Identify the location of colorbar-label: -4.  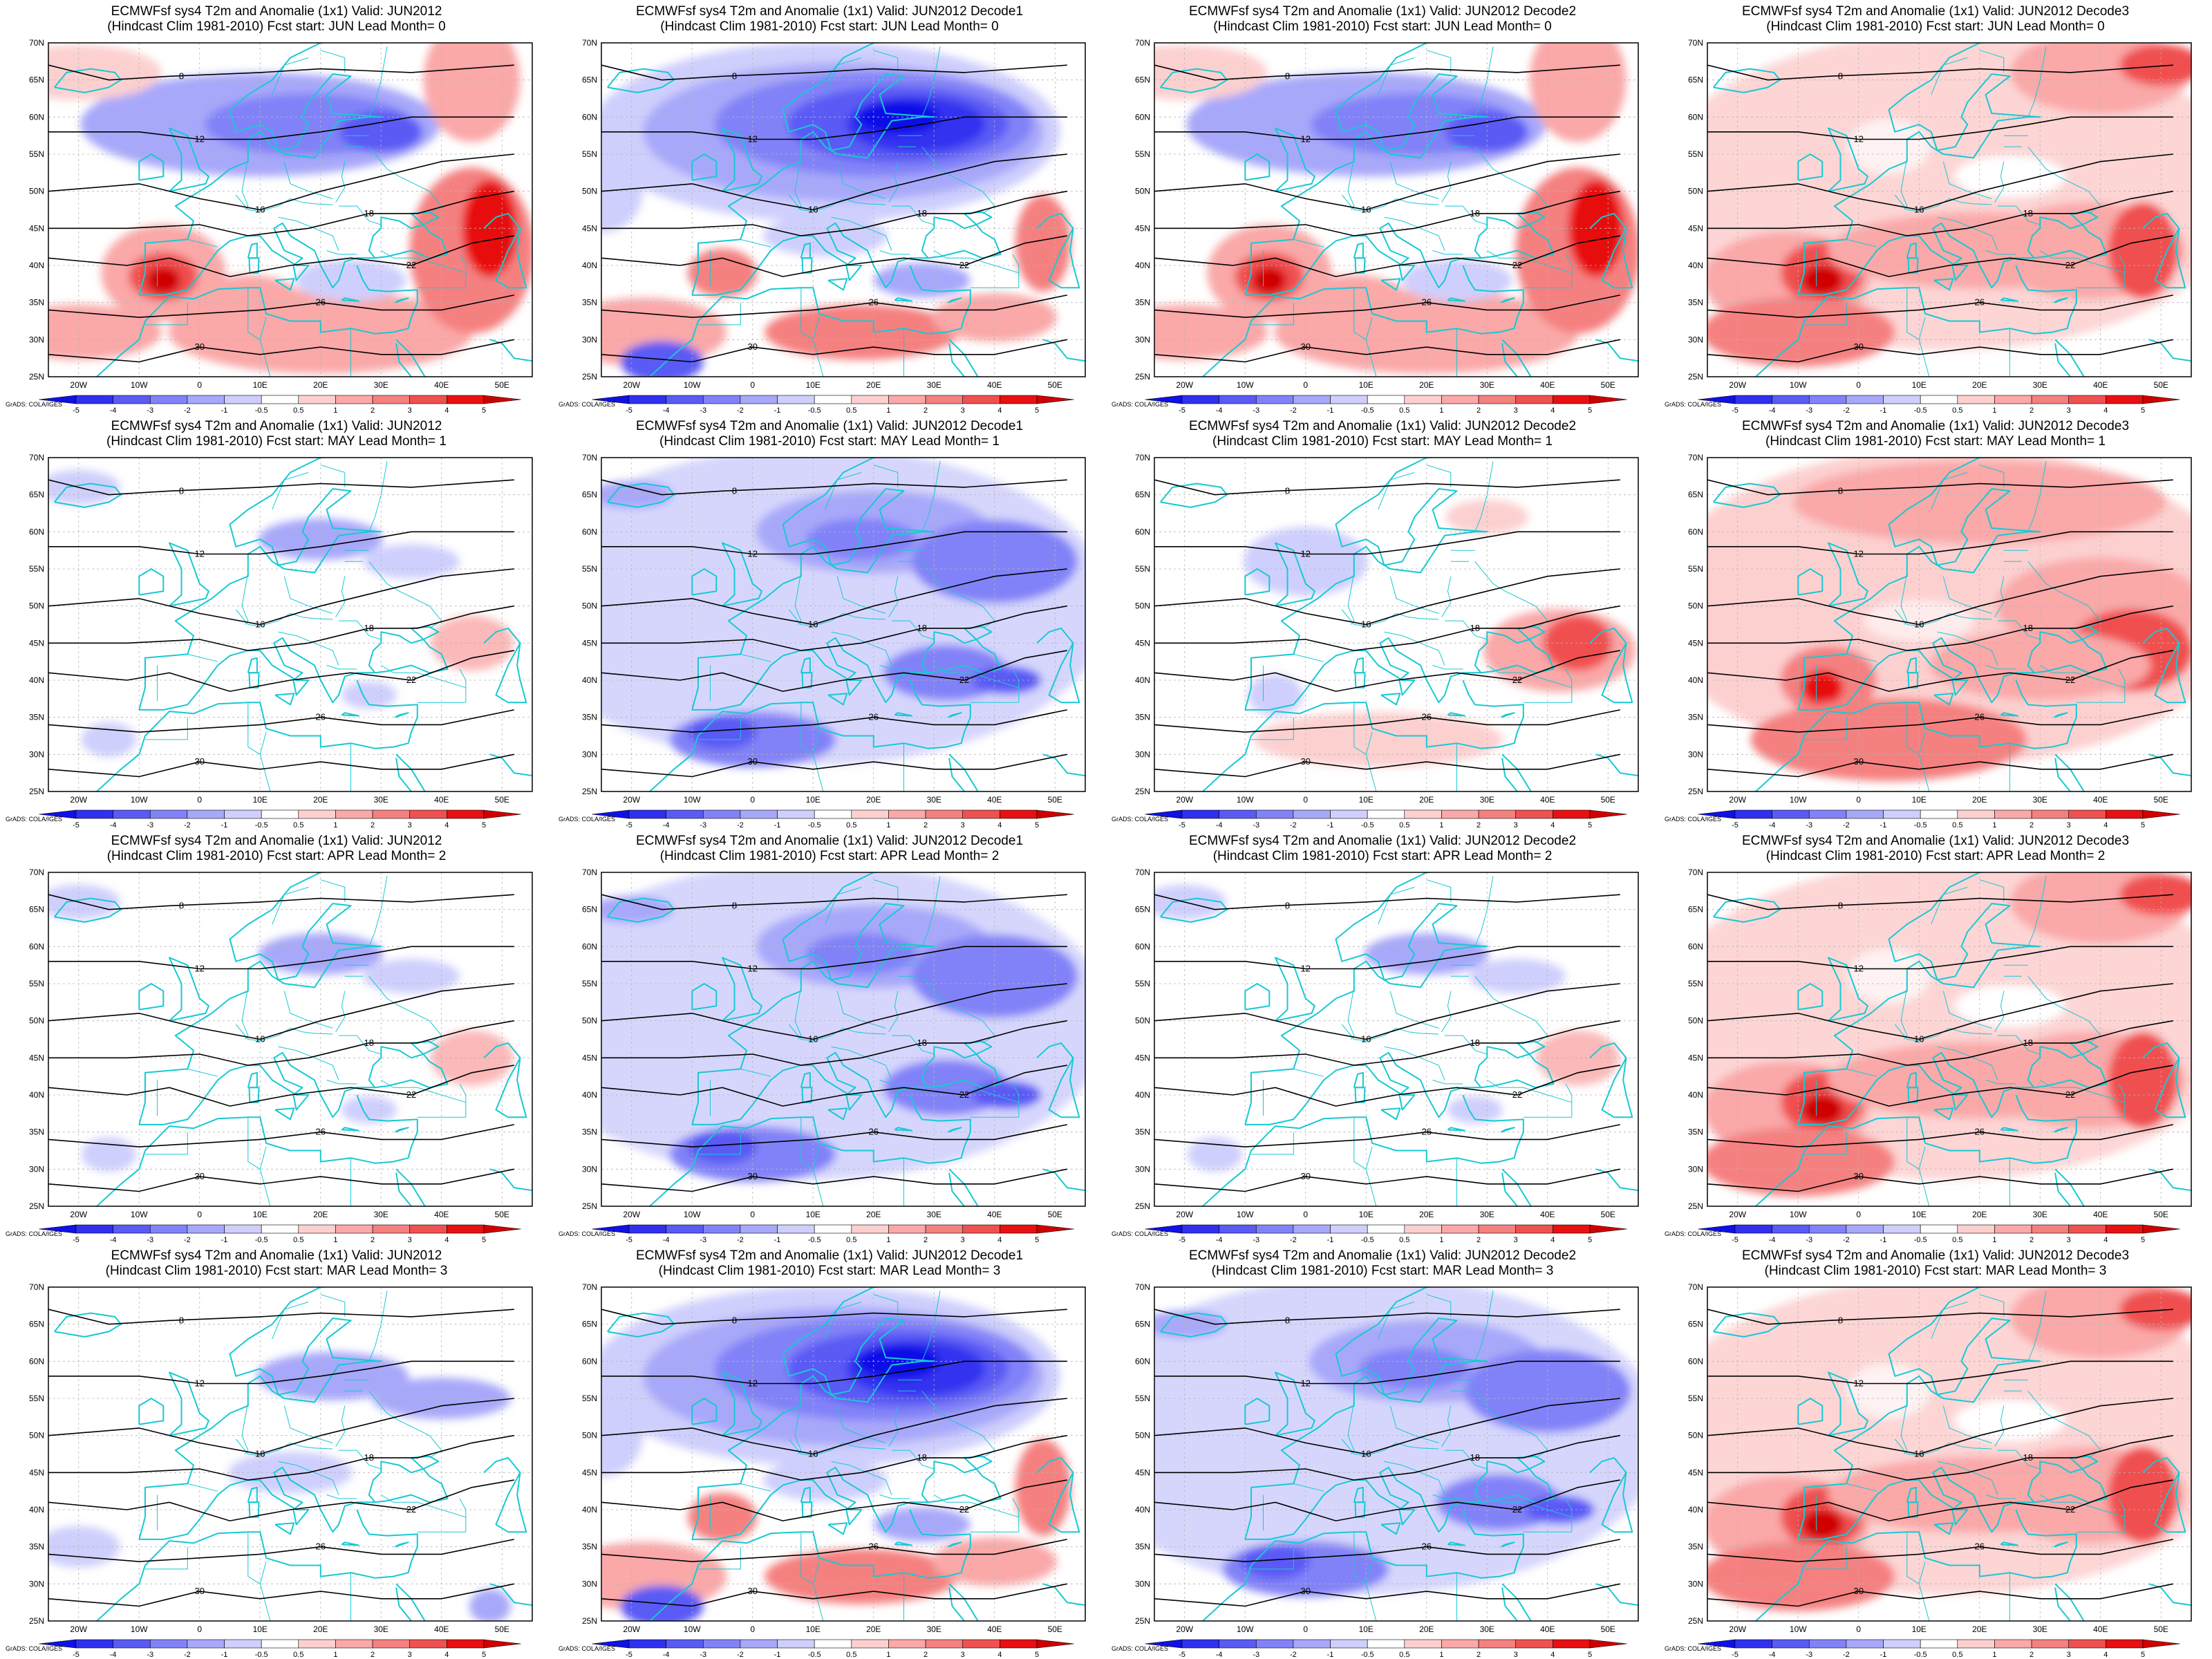
(114, 411).